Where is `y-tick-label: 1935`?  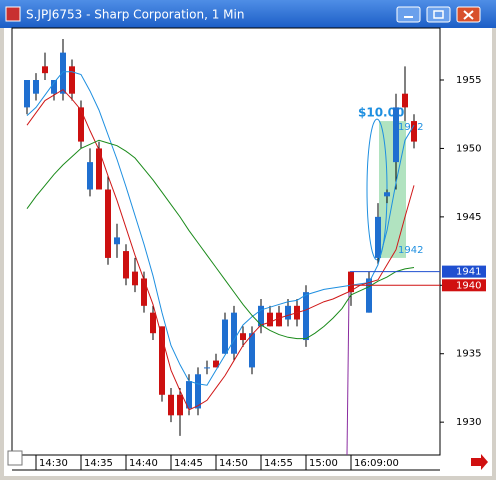
y-tick-label: 1935 is located at coordinates (468, 354).